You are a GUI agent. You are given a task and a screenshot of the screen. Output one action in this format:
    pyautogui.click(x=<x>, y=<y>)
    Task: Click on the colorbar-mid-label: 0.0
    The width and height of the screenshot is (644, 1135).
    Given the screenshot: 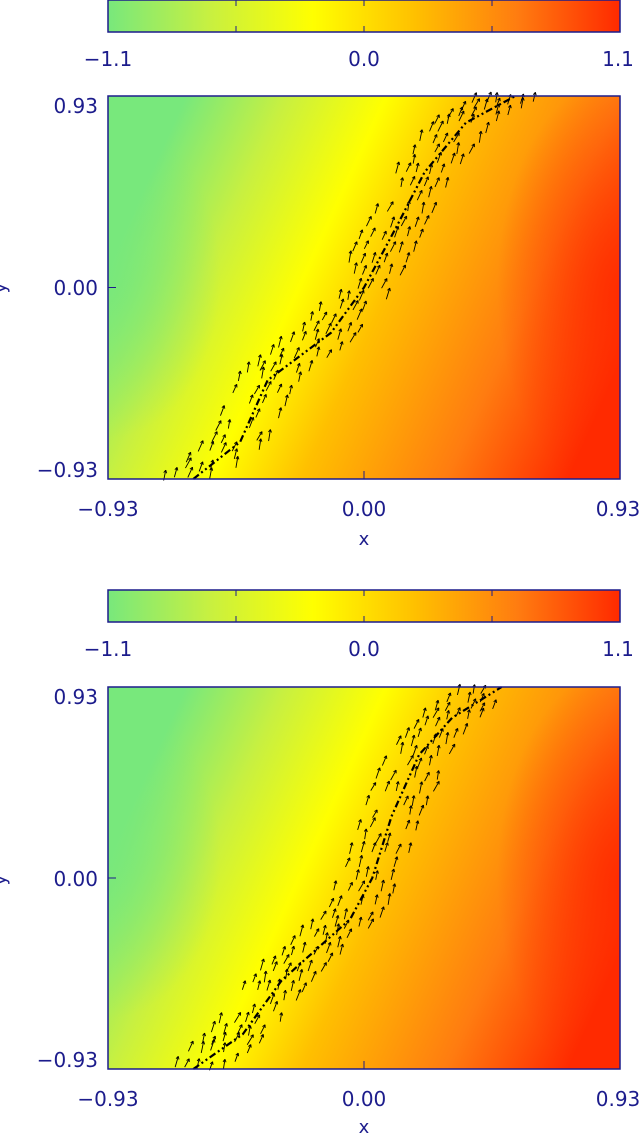 What is the action you would take?
    pyautogui.click(x=364, y=649)
    